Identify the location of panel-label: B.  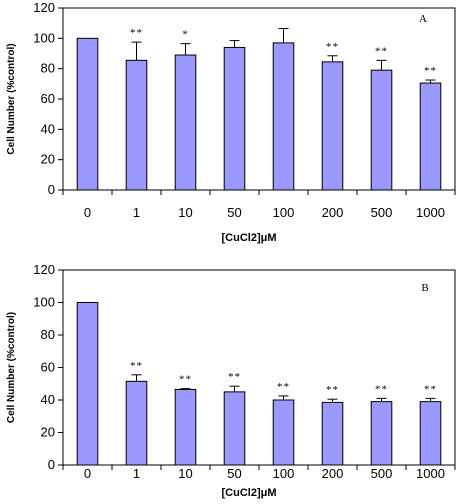
(424, 288).